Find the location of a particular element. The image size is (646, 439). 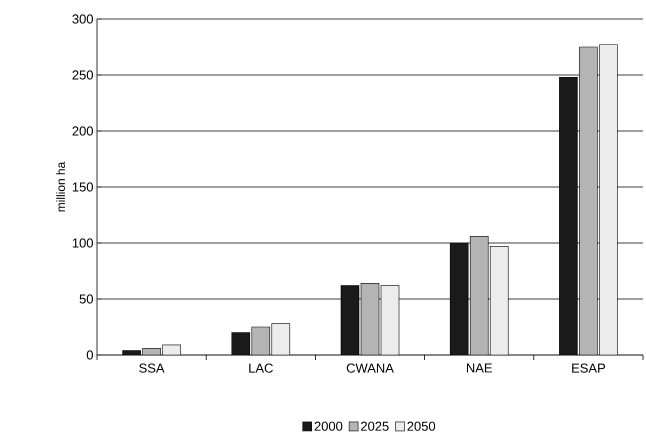

legend-label: 2000 is located at coordinates (328, 426).